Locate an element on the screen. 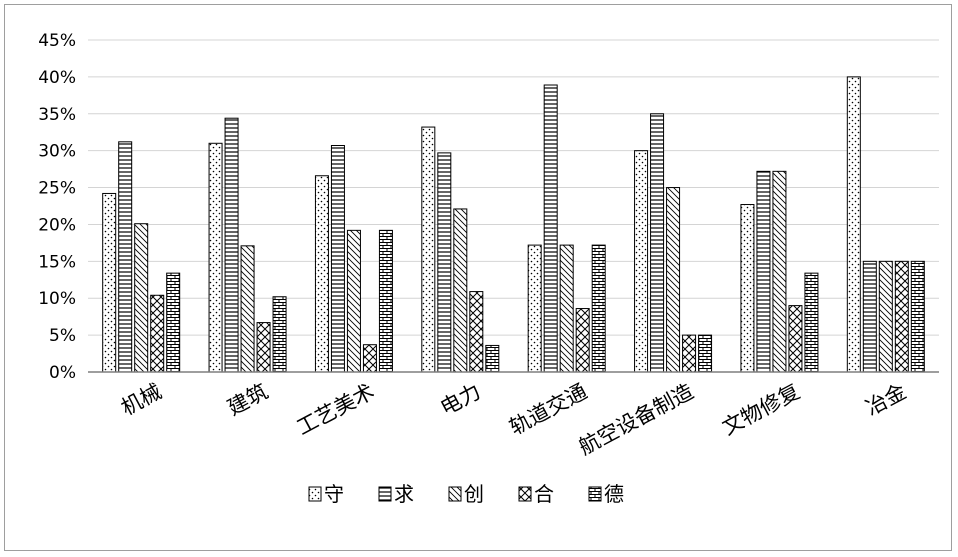 Image resolution: width=958 pixels, height=557 pixels. bar-创-轨道交通 is located at coordinates (566, 308).